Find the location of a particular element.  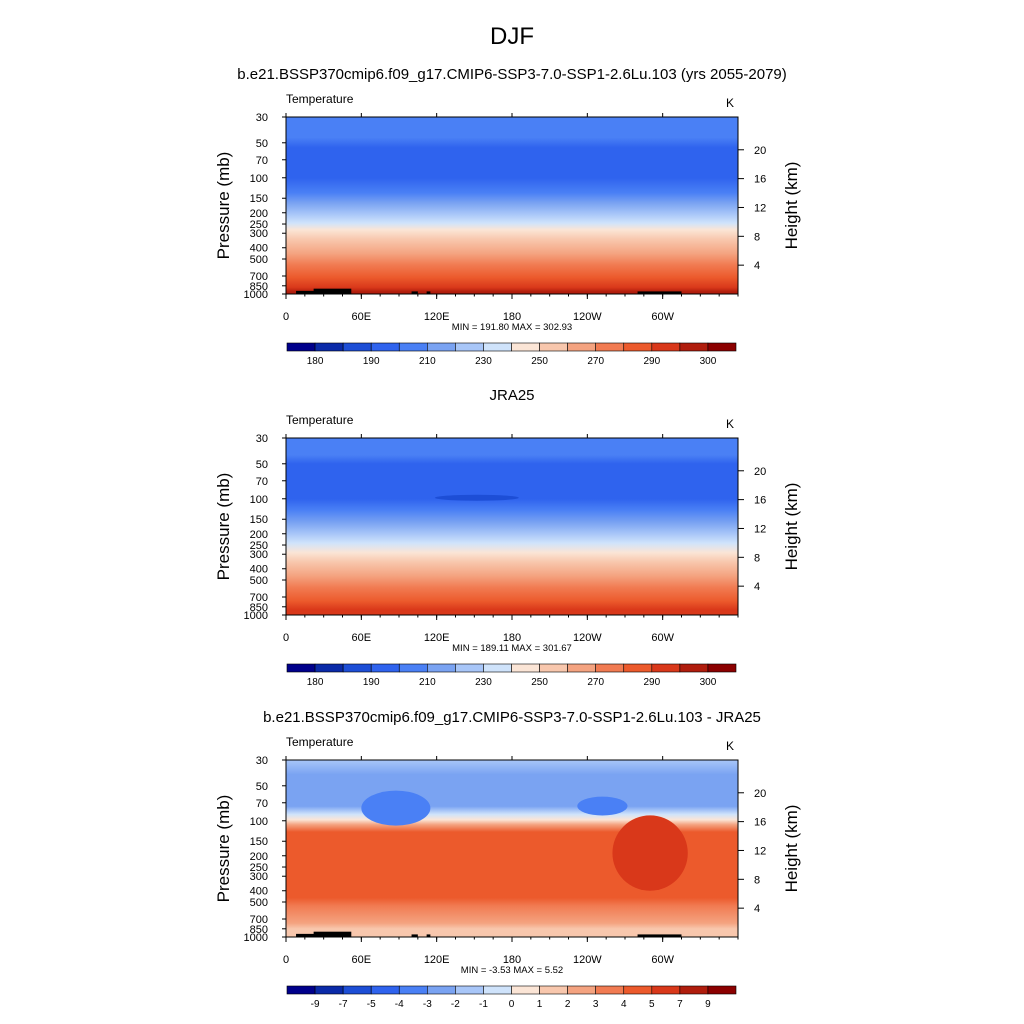

y-tick-label: 30 is located at coordinates (262, 118).